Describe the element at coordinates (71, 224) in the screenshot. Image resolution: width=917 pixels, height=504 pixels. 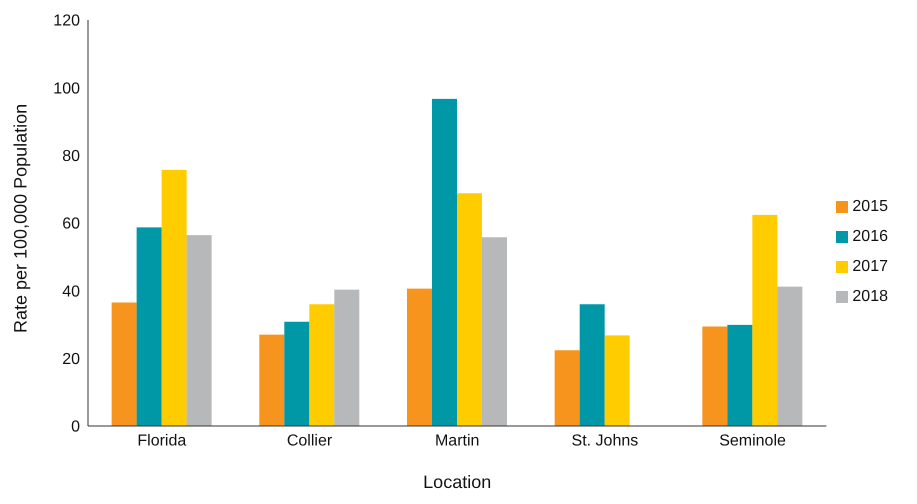
I see `y-tick-label: 60` at that location.